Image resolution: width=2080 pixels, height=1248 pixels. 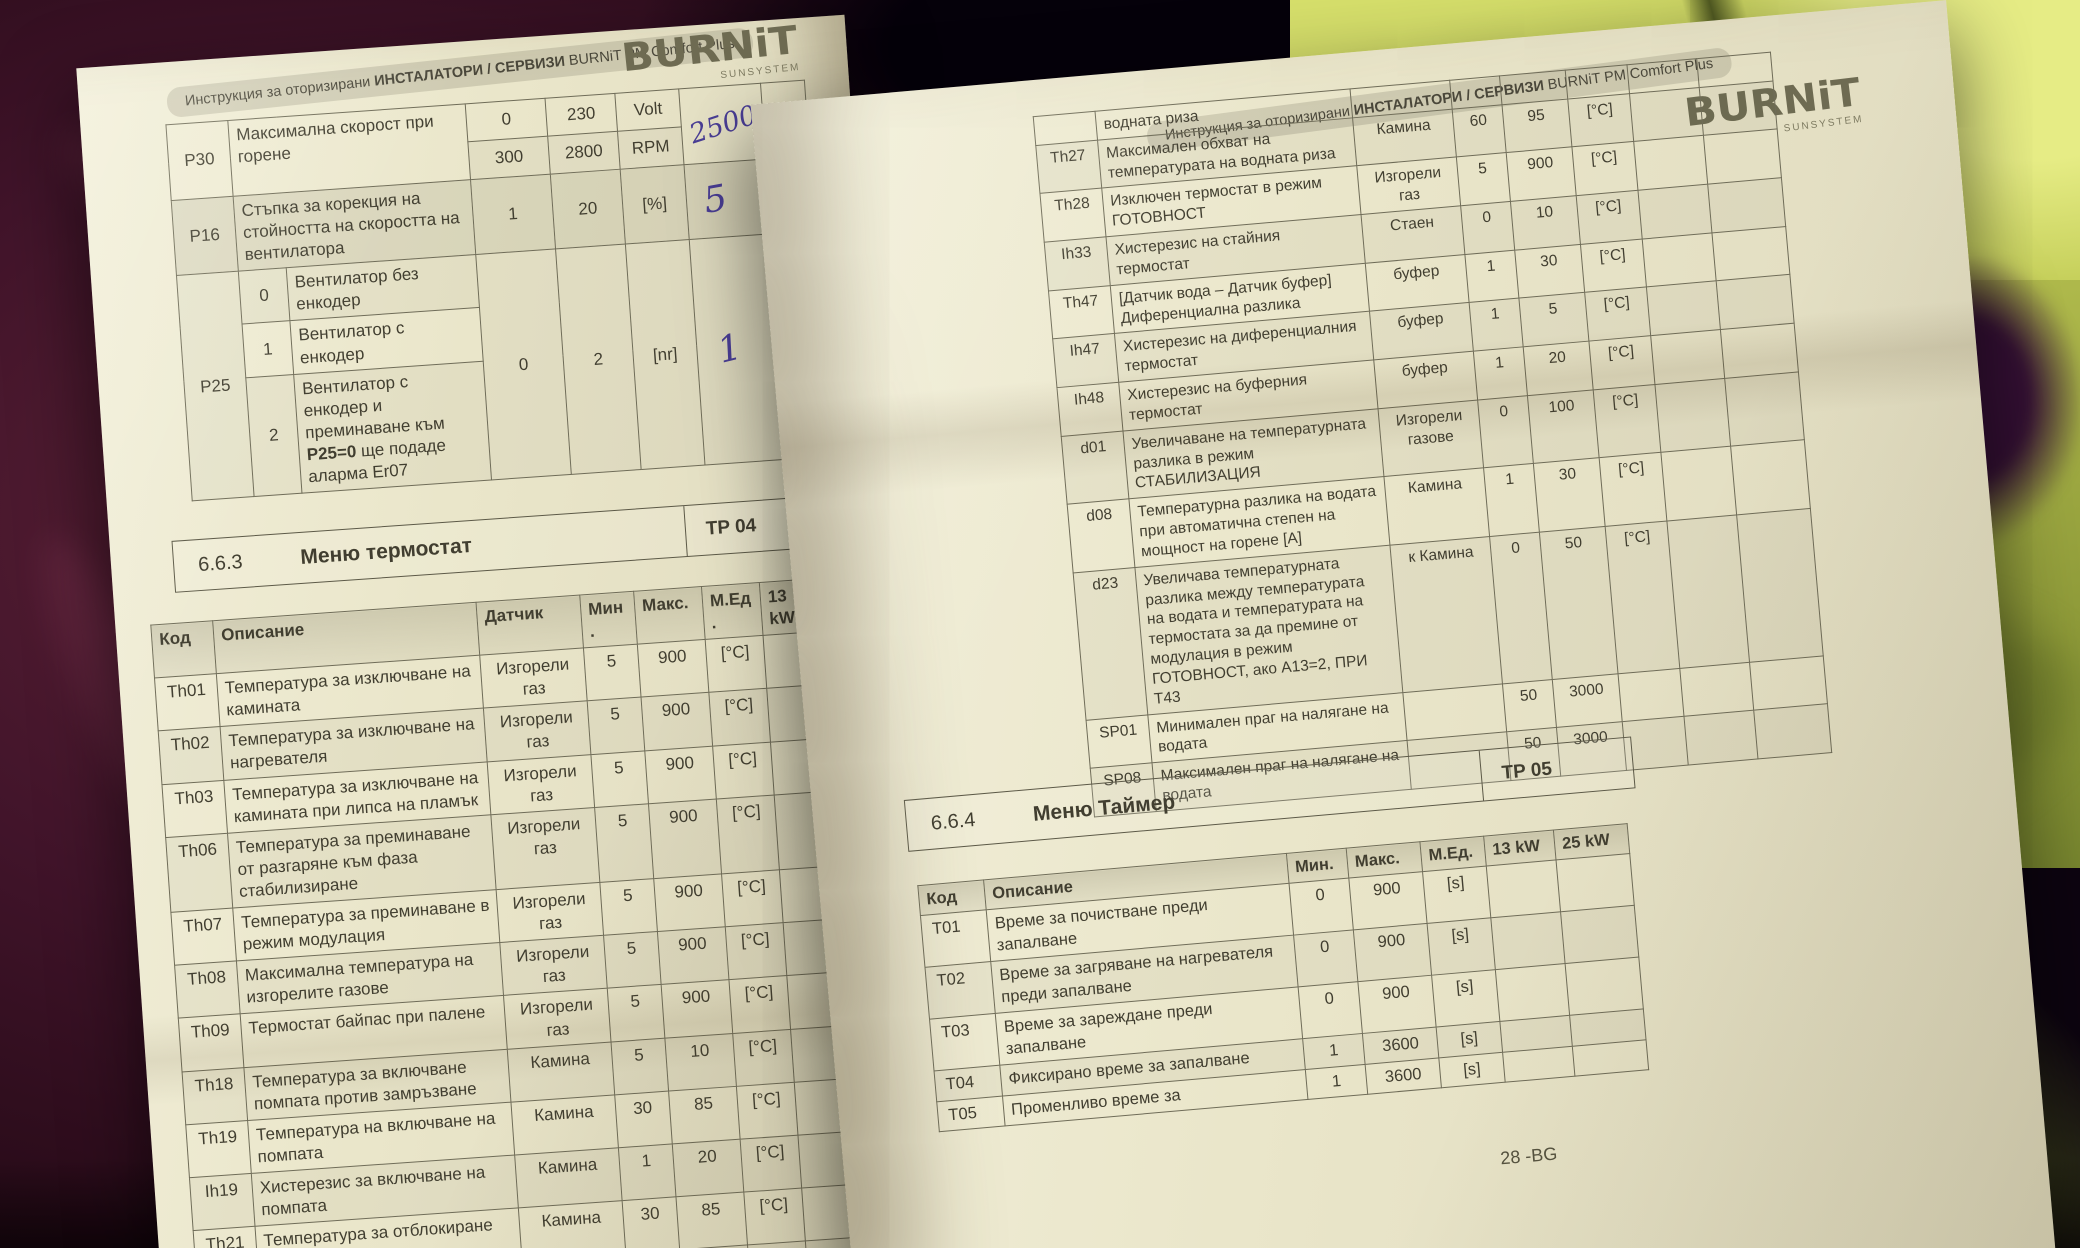 I want to click on section-tag: TP 05, so click(x=1556, y=769).